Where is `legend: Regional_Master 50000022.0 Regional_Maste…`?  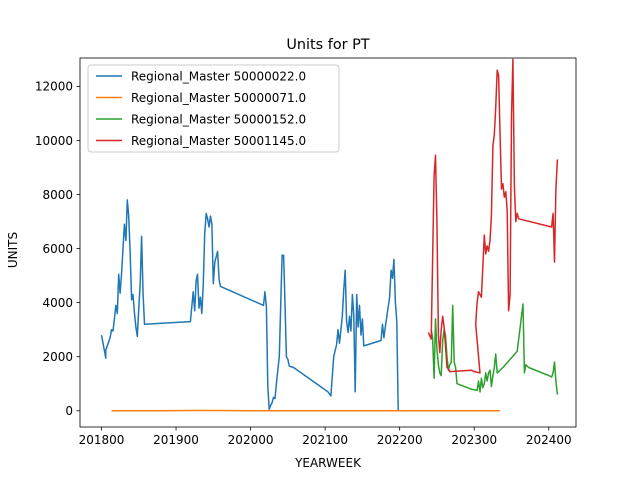
legend: Regional_Master 50000022.0 Regional_Maste… is located at coordinates (213, 108).